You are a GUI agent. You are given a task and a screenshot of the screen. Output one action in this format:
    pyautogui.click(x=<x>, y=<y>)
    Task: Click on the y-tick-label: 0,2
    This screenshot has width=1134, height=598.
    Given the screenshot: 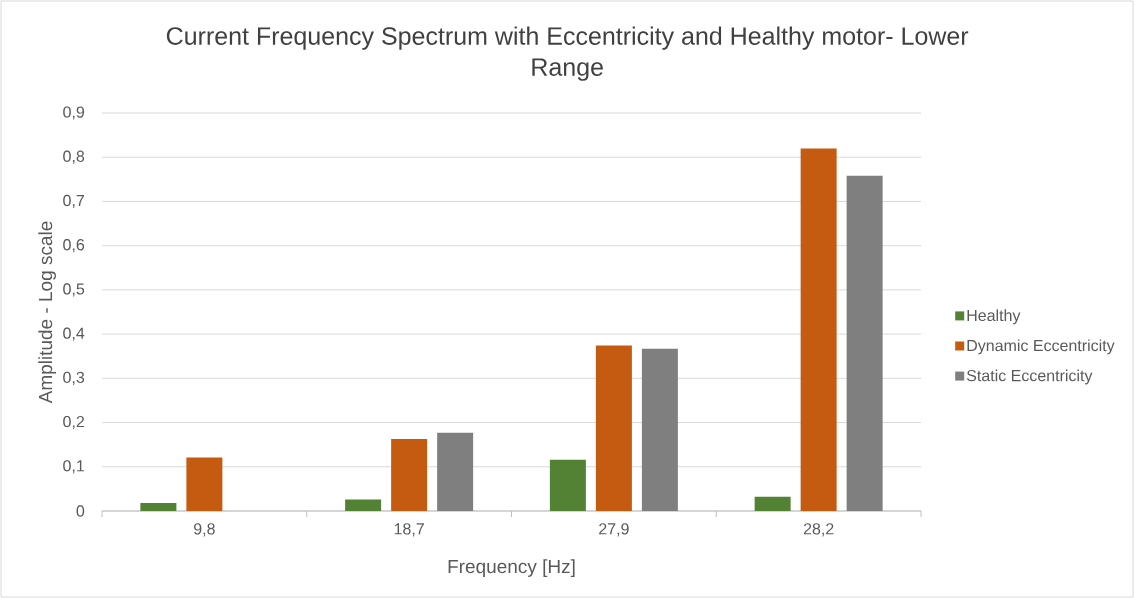 What is the action you would take?
    pyautogui.click(x=73, y=422)
    